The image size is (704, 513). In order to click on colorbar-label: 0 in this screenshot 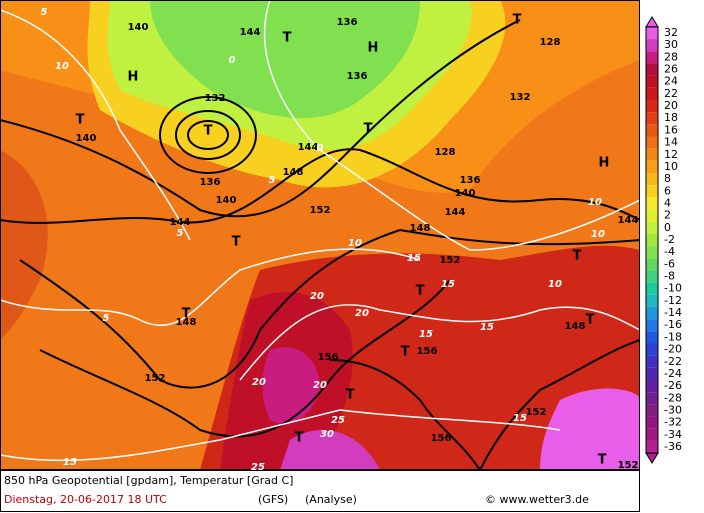, I will do `click(667, 227)`.